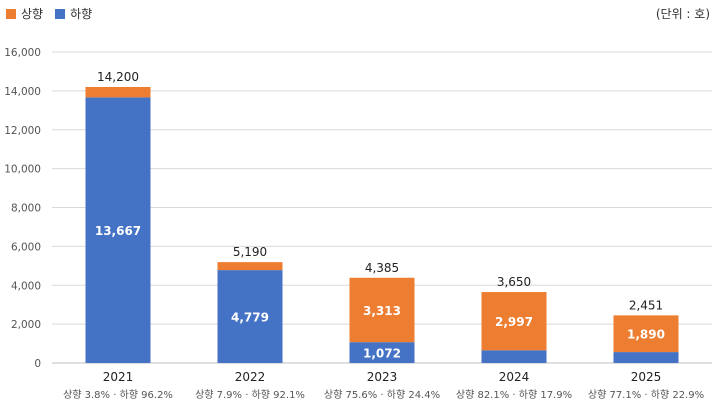 The width and height of the screenshot is (720, 406). What do you see at coordinates (81, 14) in the screenshot?
I see `legend-label-down: 하향` at bounding box center [81, 14].